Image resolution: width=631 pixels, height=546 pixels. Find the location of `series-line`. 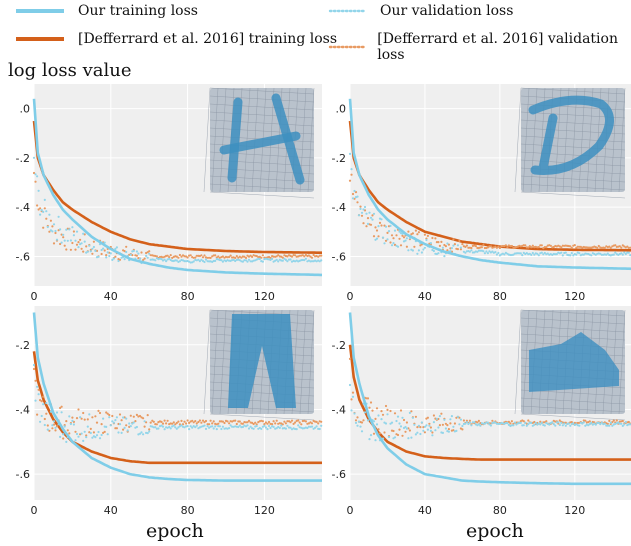

series-line is located at coordinates (489, 402).